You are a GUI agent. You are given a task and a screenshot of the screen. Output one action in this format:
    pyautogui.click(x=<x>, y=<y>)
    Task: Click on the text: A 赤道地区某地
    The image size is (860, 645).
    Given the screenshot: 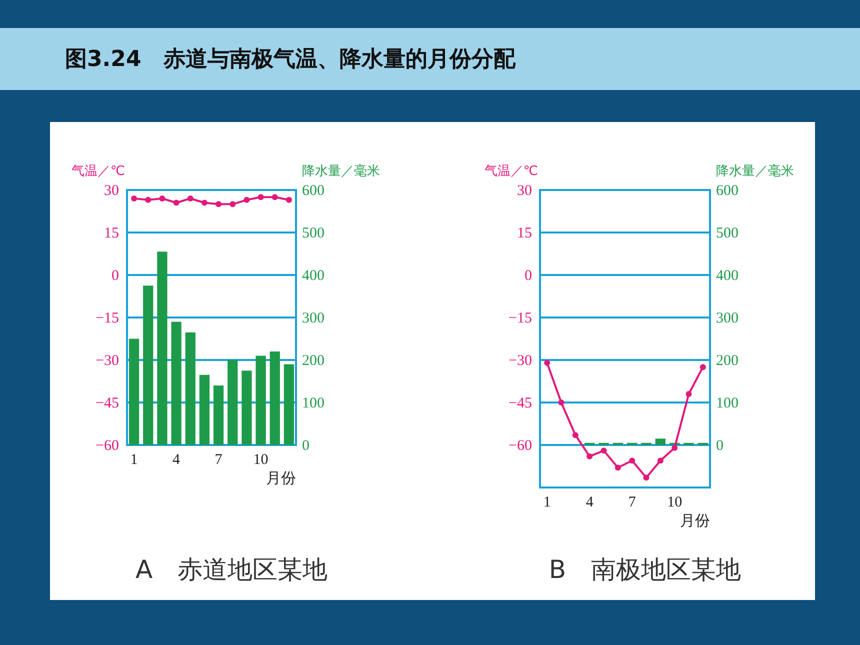 What is the action you would take?
    pyautogui.click(x=231, y=569)
    